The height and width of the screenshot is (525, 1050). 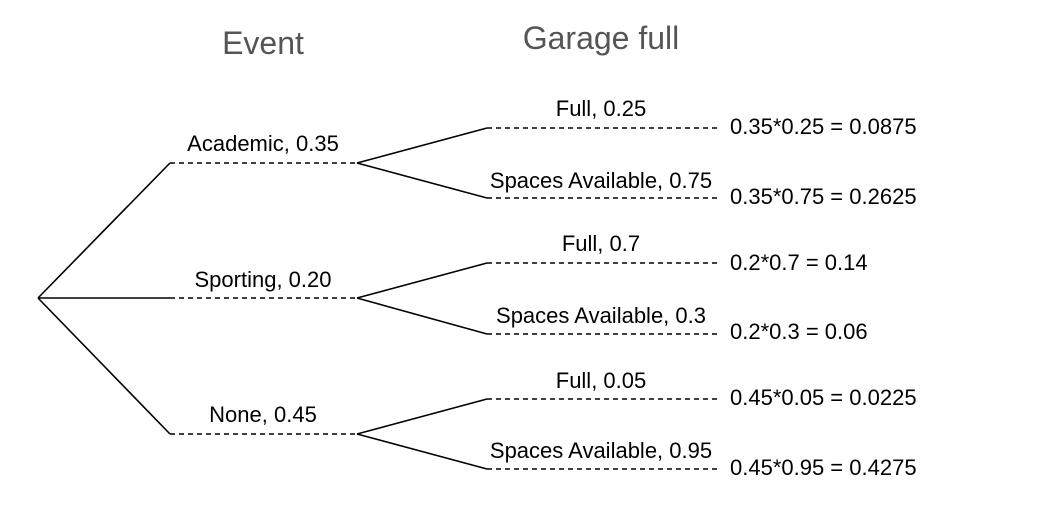 What do you see at coordinates (601, 38) in the screenshot?
I see `garage-full-header: Garage full` at bounding box center [601, 38].